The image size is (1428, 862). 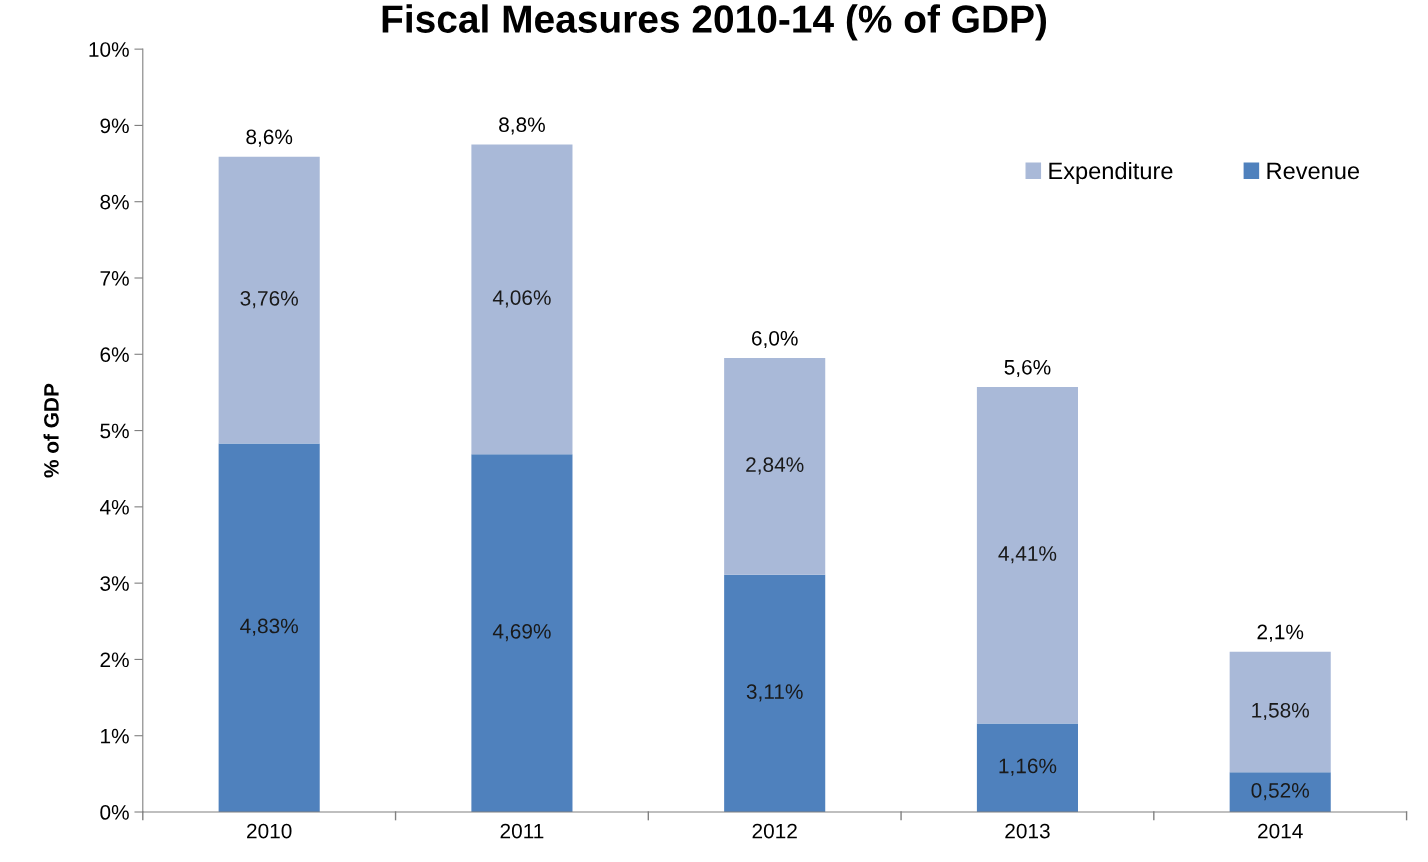 What do you see at coordinates (1027, 368) in the screenshot?
I see `total-label: 5,6%` at bounding box center [1027, 368].